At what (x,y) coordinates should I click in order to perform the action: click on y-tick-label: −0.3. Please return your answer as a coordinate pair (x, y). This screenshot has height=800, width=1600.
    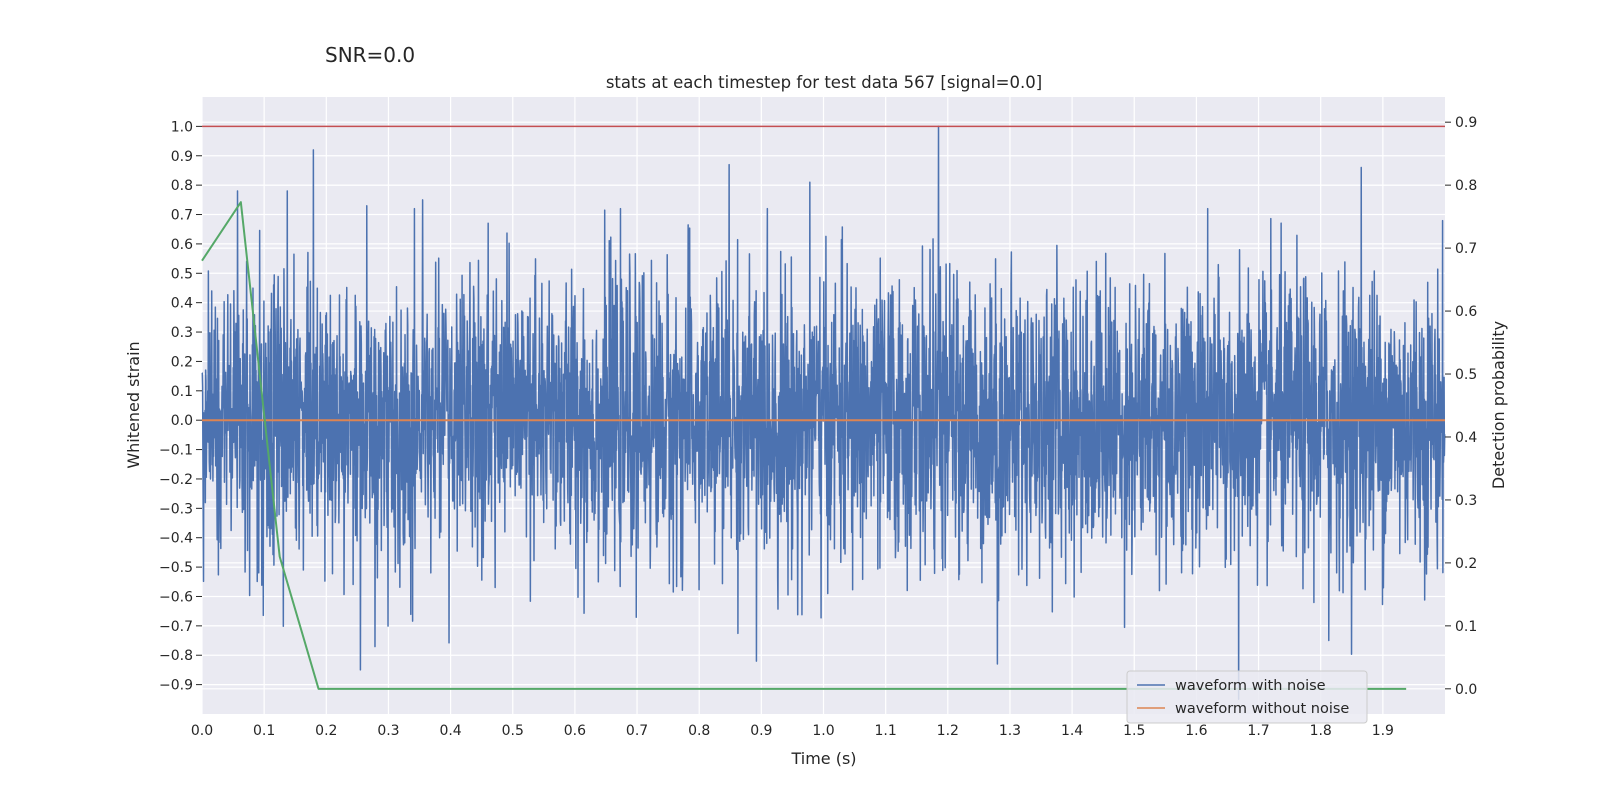
    Looking at the image, I should click on (176, 509).